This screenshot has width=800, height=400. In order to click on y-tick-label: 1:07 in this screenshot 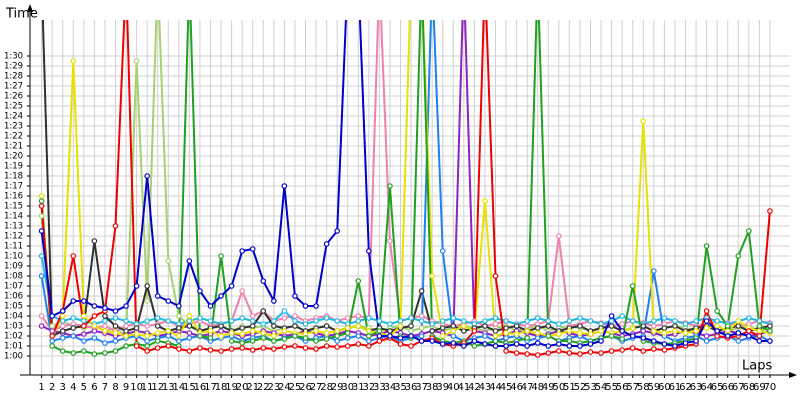, I will do `click(13, 287)`.